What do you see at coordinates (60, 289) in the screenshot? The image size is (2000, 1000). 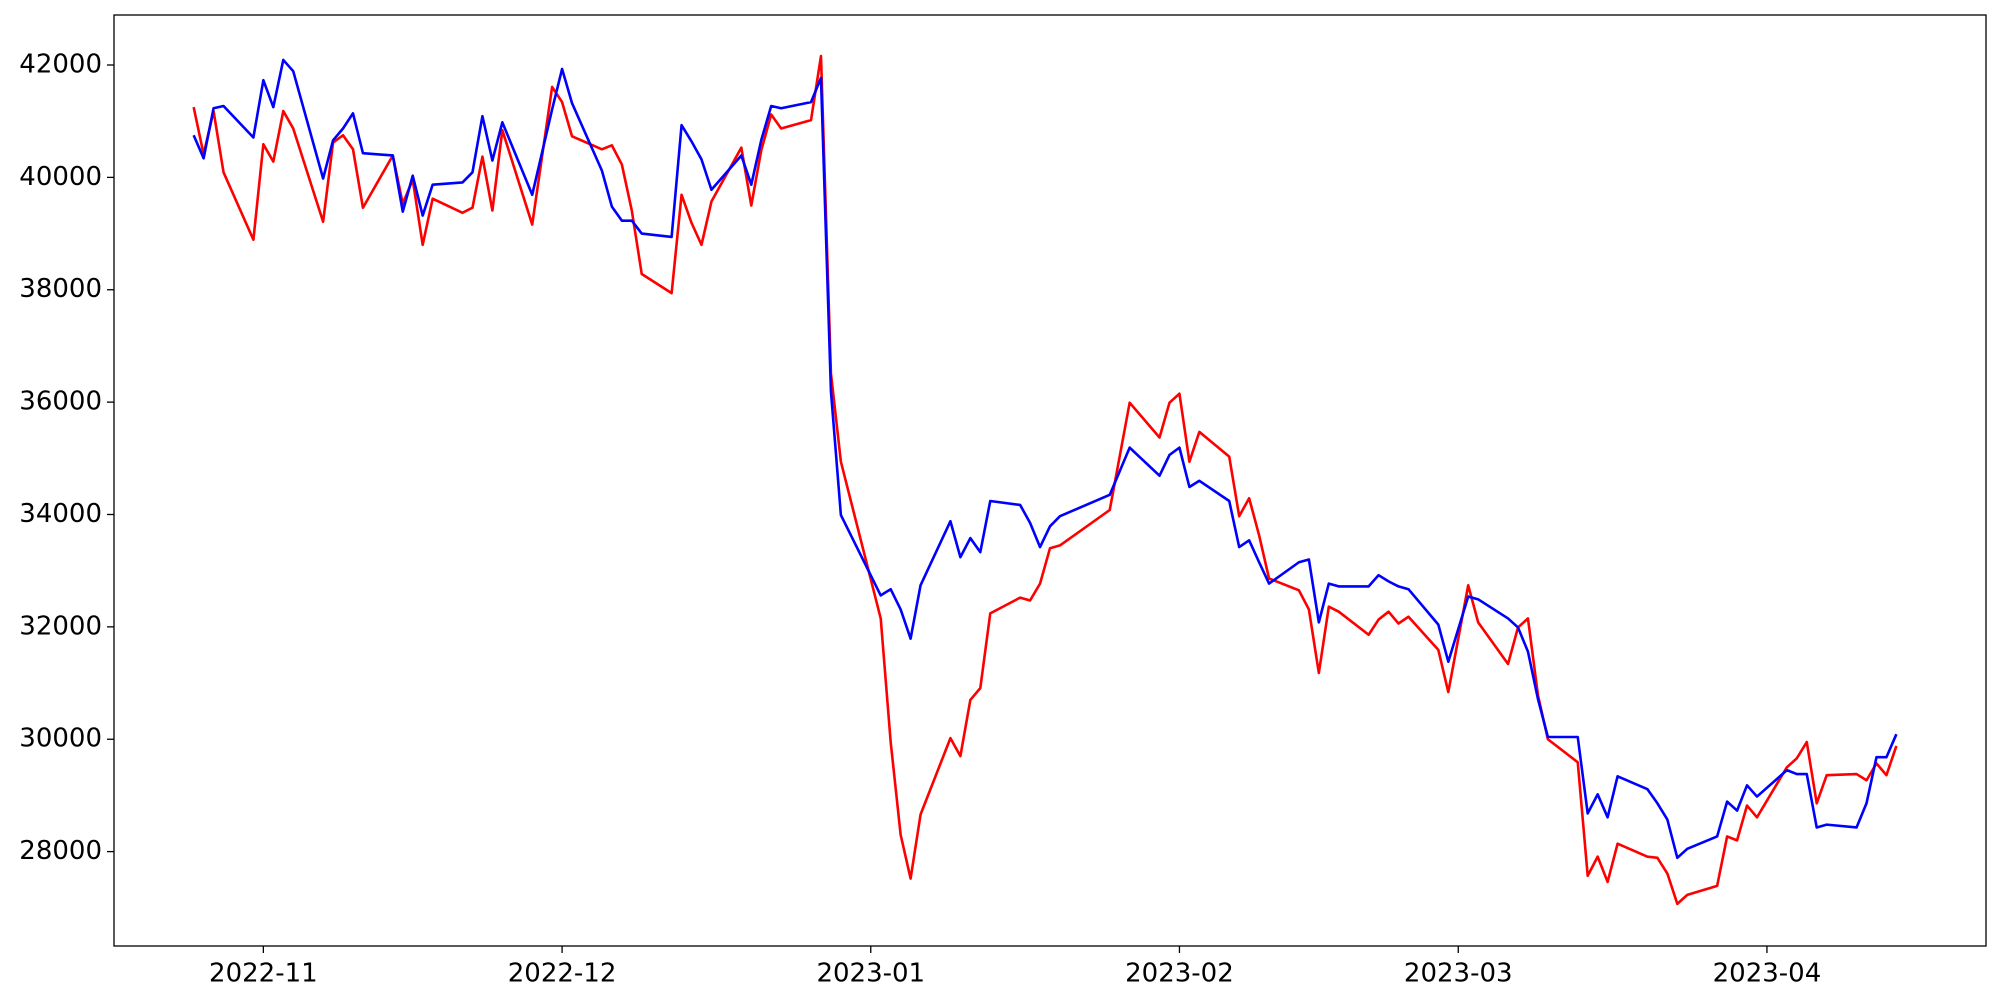 I see `y-tick-label: 38000` at bounding box center [60, 289].